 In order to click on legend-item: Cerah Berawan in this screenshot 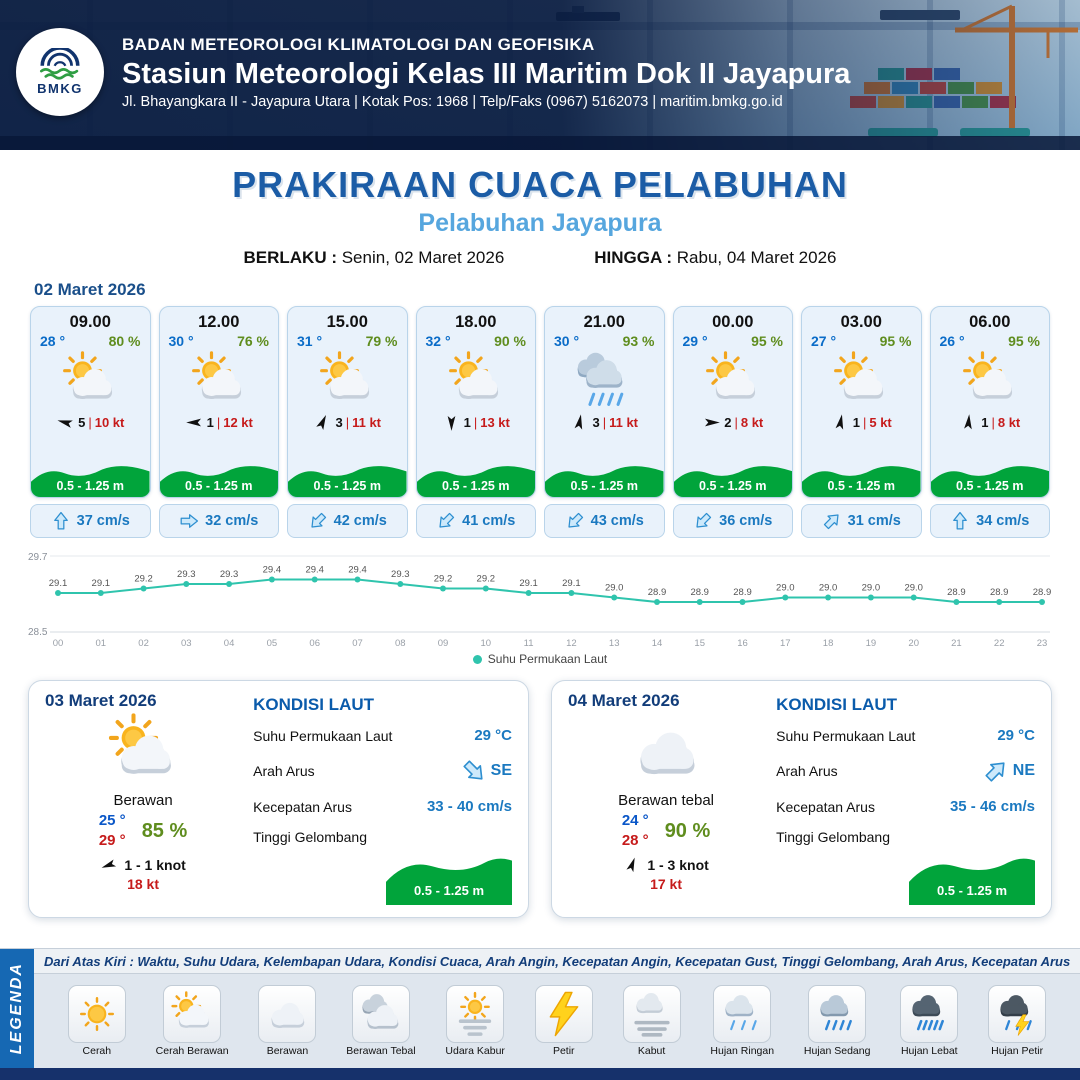, I will do `click(192, 1021)`.